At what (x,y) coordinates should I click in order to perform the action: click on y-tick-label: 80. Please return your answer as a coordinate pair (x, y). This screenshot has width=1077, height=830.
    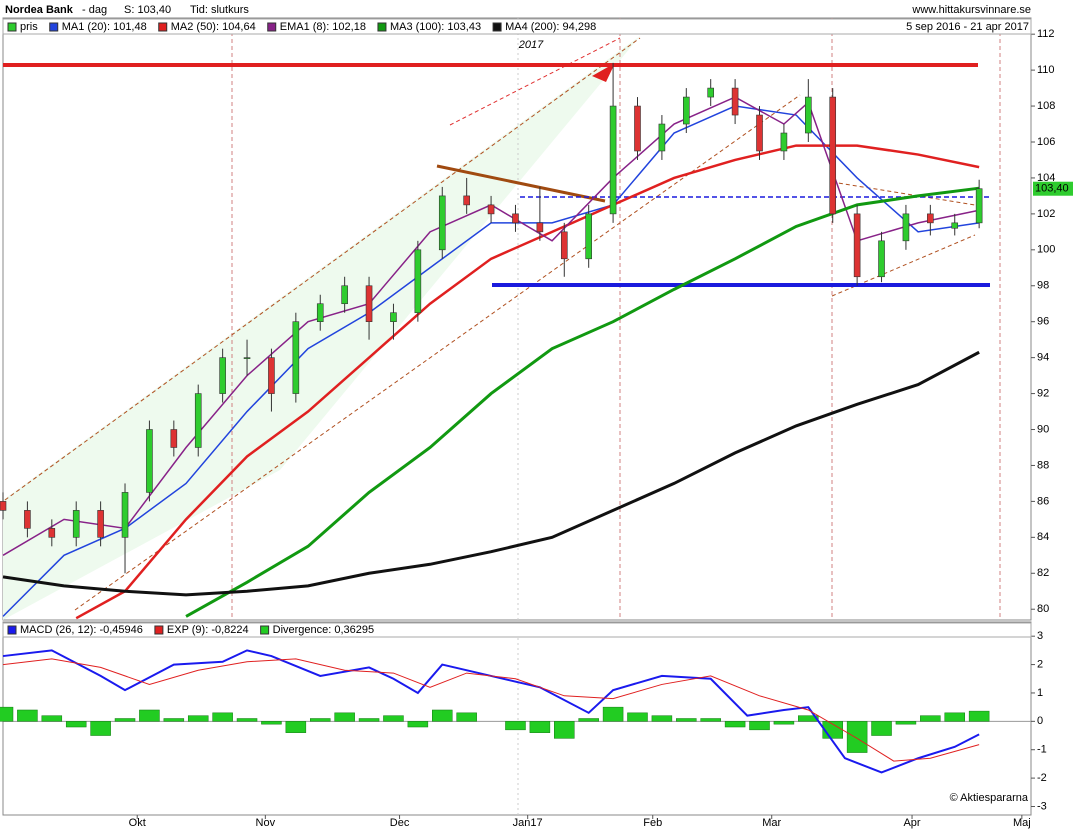
    Looking at the image, I should click on (1043, 609).